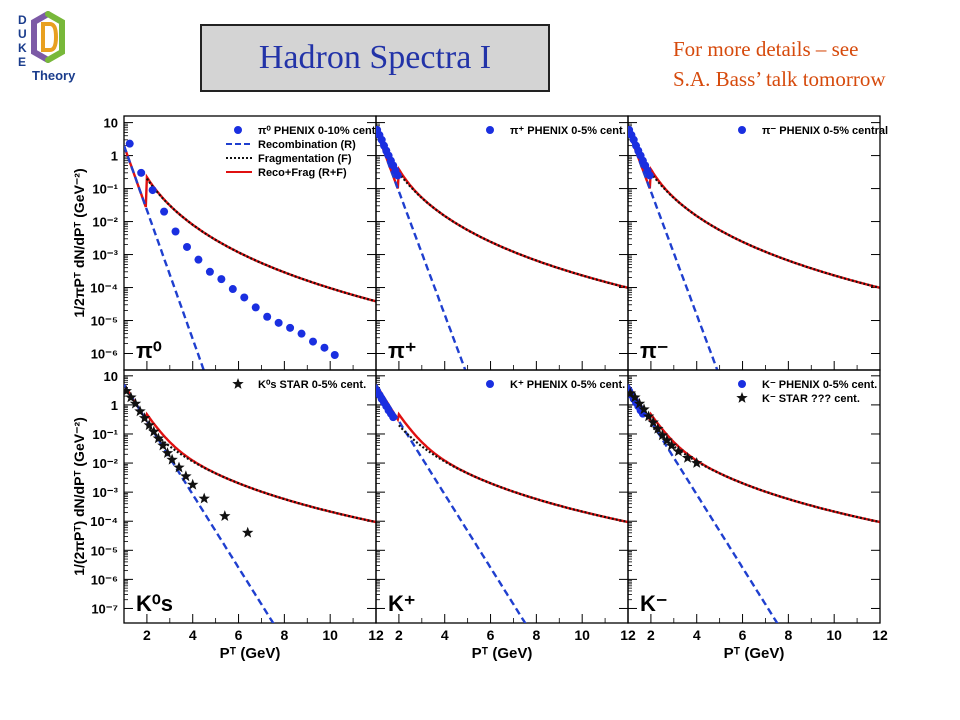 This screenshot has width=960, height=720. What do you see at coordinates (703, 503) in the screenshot?
I see `recombination-curve` at bounding box center [703, 503].